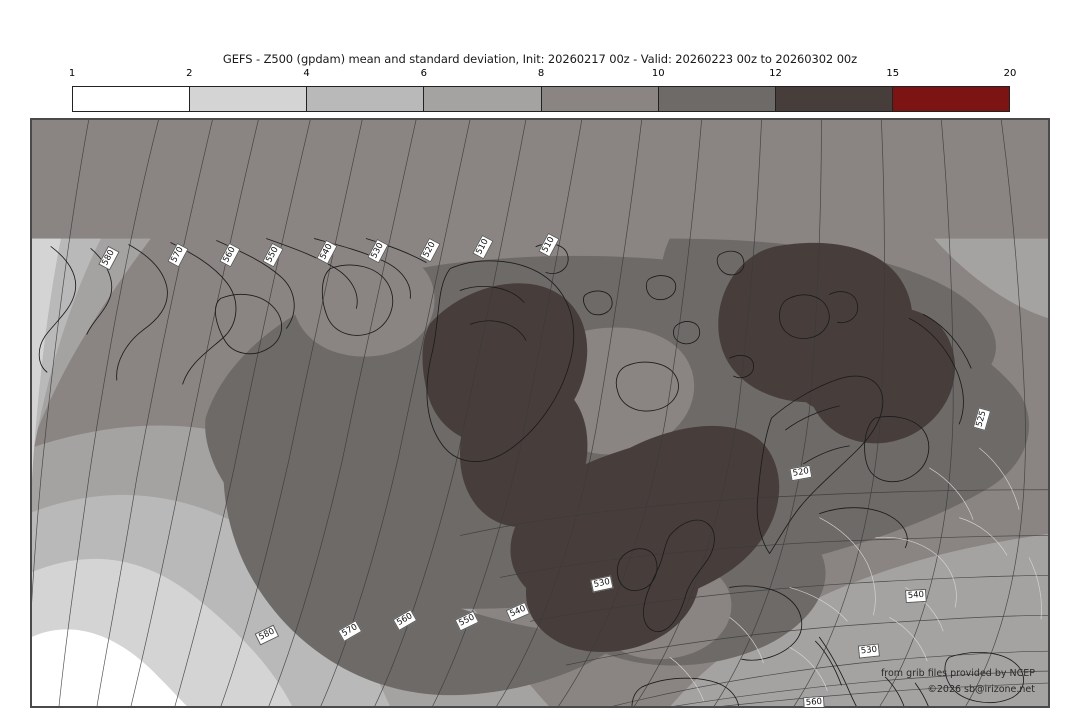 This screenshot has height=718, width=1080. What do you see at coordinates (602, 584) in the screenshot?
I see `contour-label-530-11: 530` at bounding box center [602, 584].